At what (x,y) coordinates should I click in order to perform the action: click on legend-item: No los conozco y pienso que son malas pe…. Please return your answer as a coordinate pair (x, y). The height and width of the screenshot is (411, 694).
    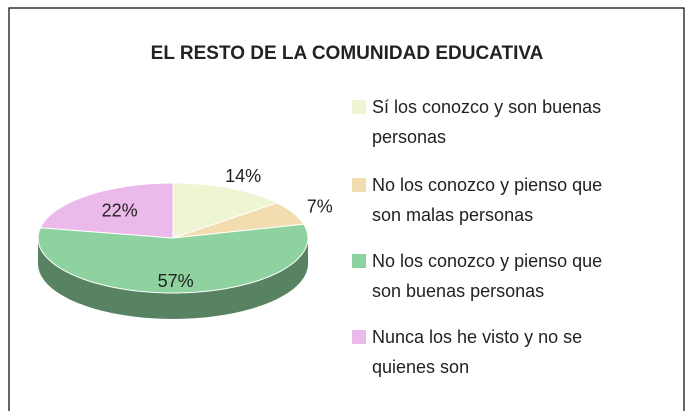
    Looking at the image, I should click on (497, 200).